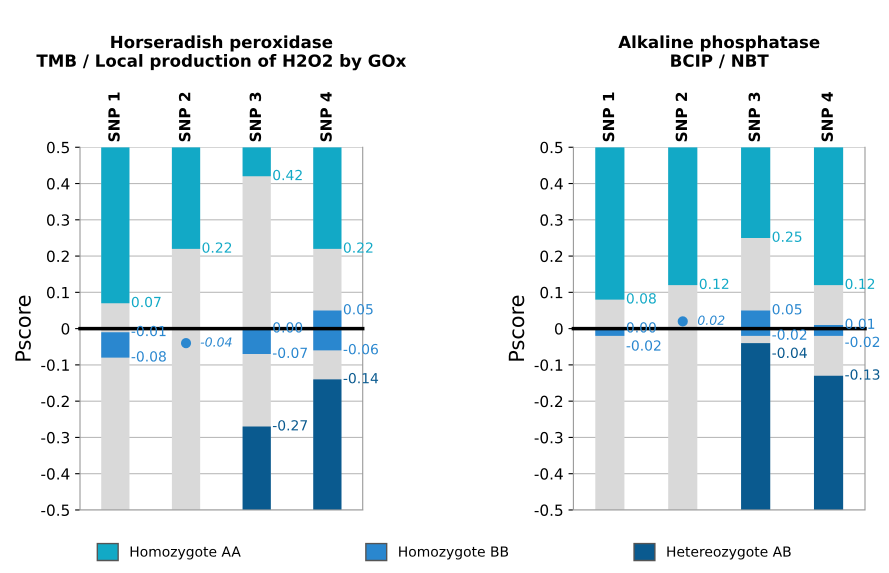 The height and width of the screenshot is (573, 889). What do you see at coordinates (711, 320) in the screenshot?
I see `data-label: 0.02` at bounding box center [711, 320].